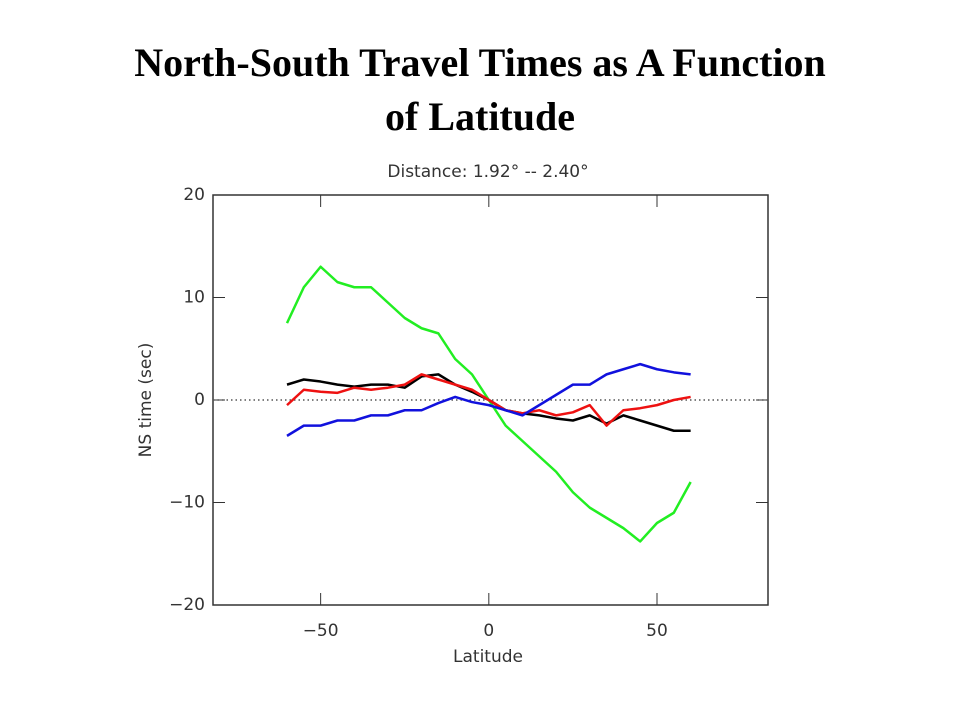  Describe the element at coordinates (187, 503) in the screenshot. I see `y-tick-label: −10` at that location.